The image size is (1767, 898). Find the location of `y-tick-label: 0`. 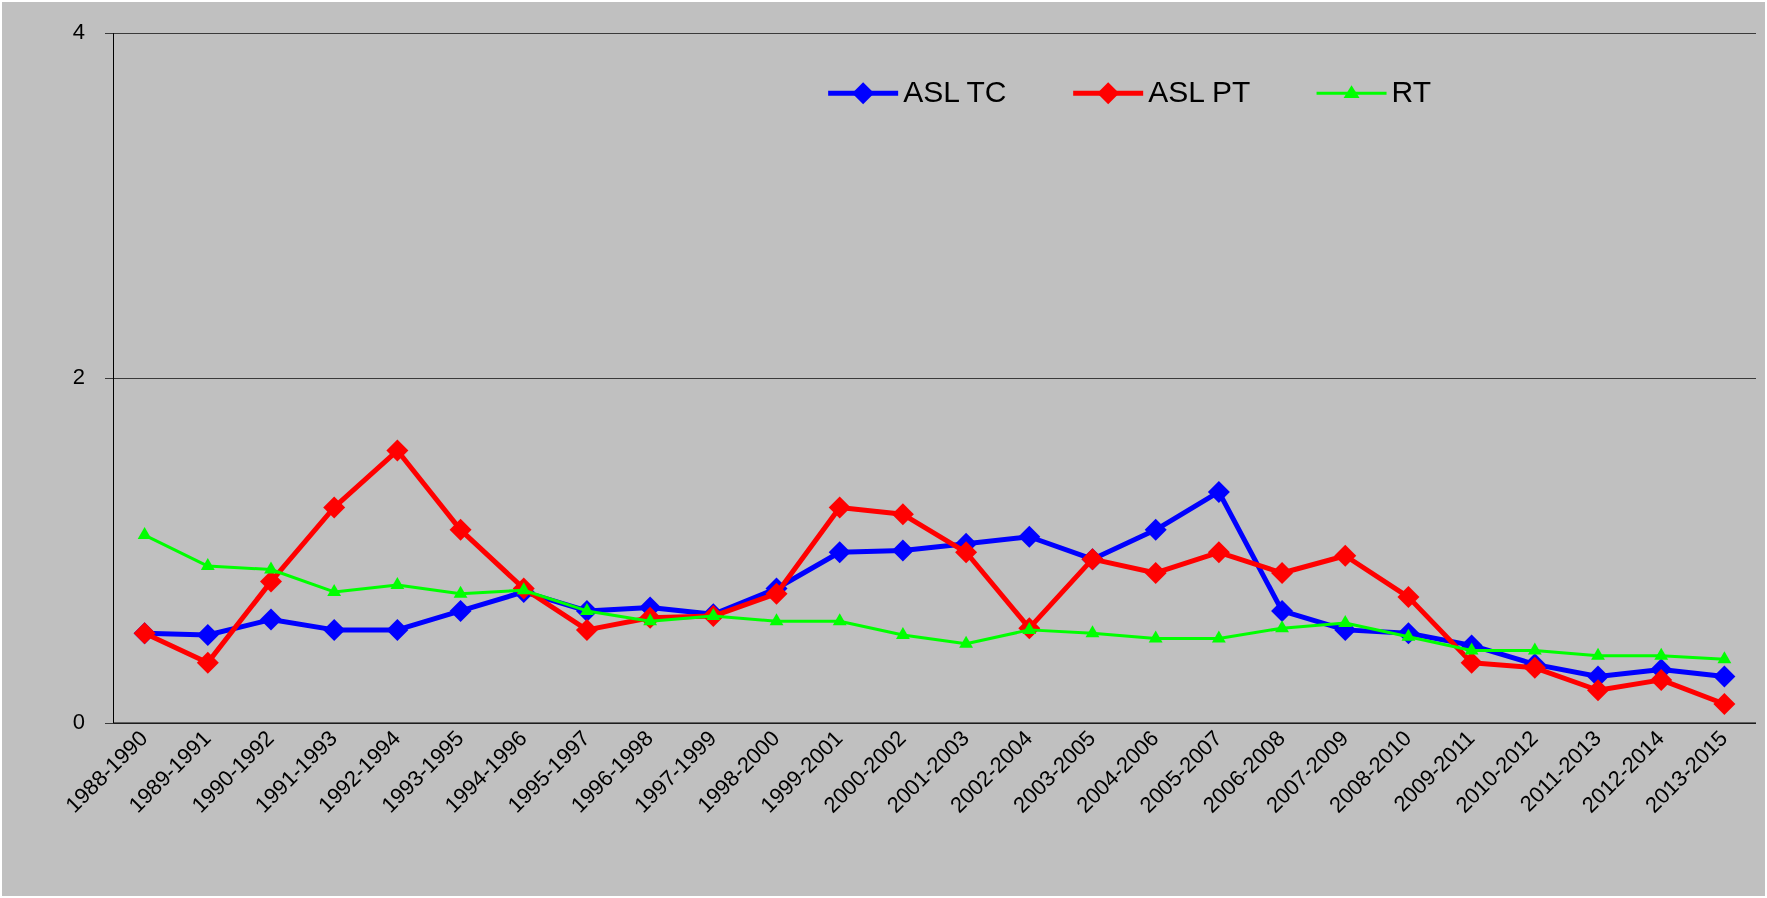

y-tick-label: 0 is located at coordinates (78, 722).